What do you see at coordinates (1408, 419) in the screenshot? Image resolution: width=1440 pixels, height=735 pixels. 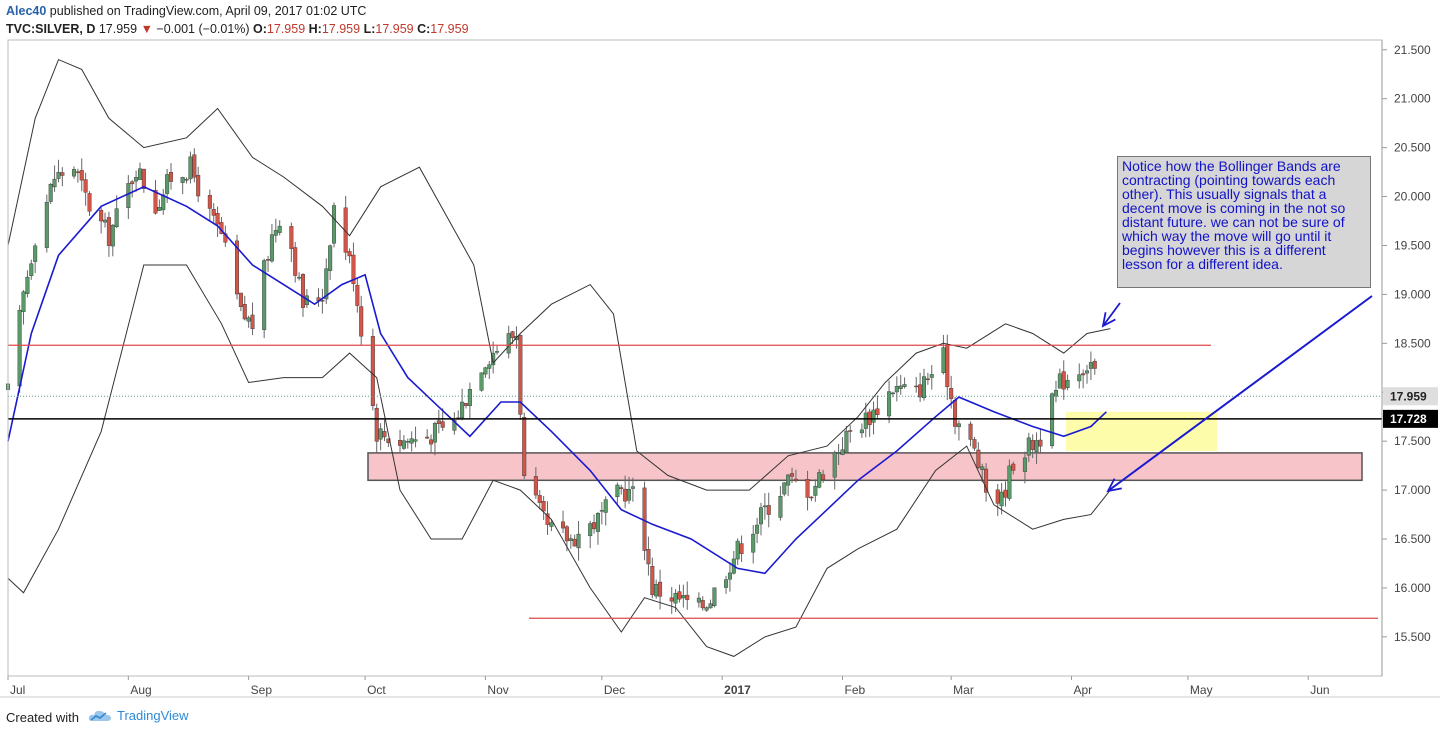 I see `level-price-tag: 17.728` at bounding box center [1408, 419].